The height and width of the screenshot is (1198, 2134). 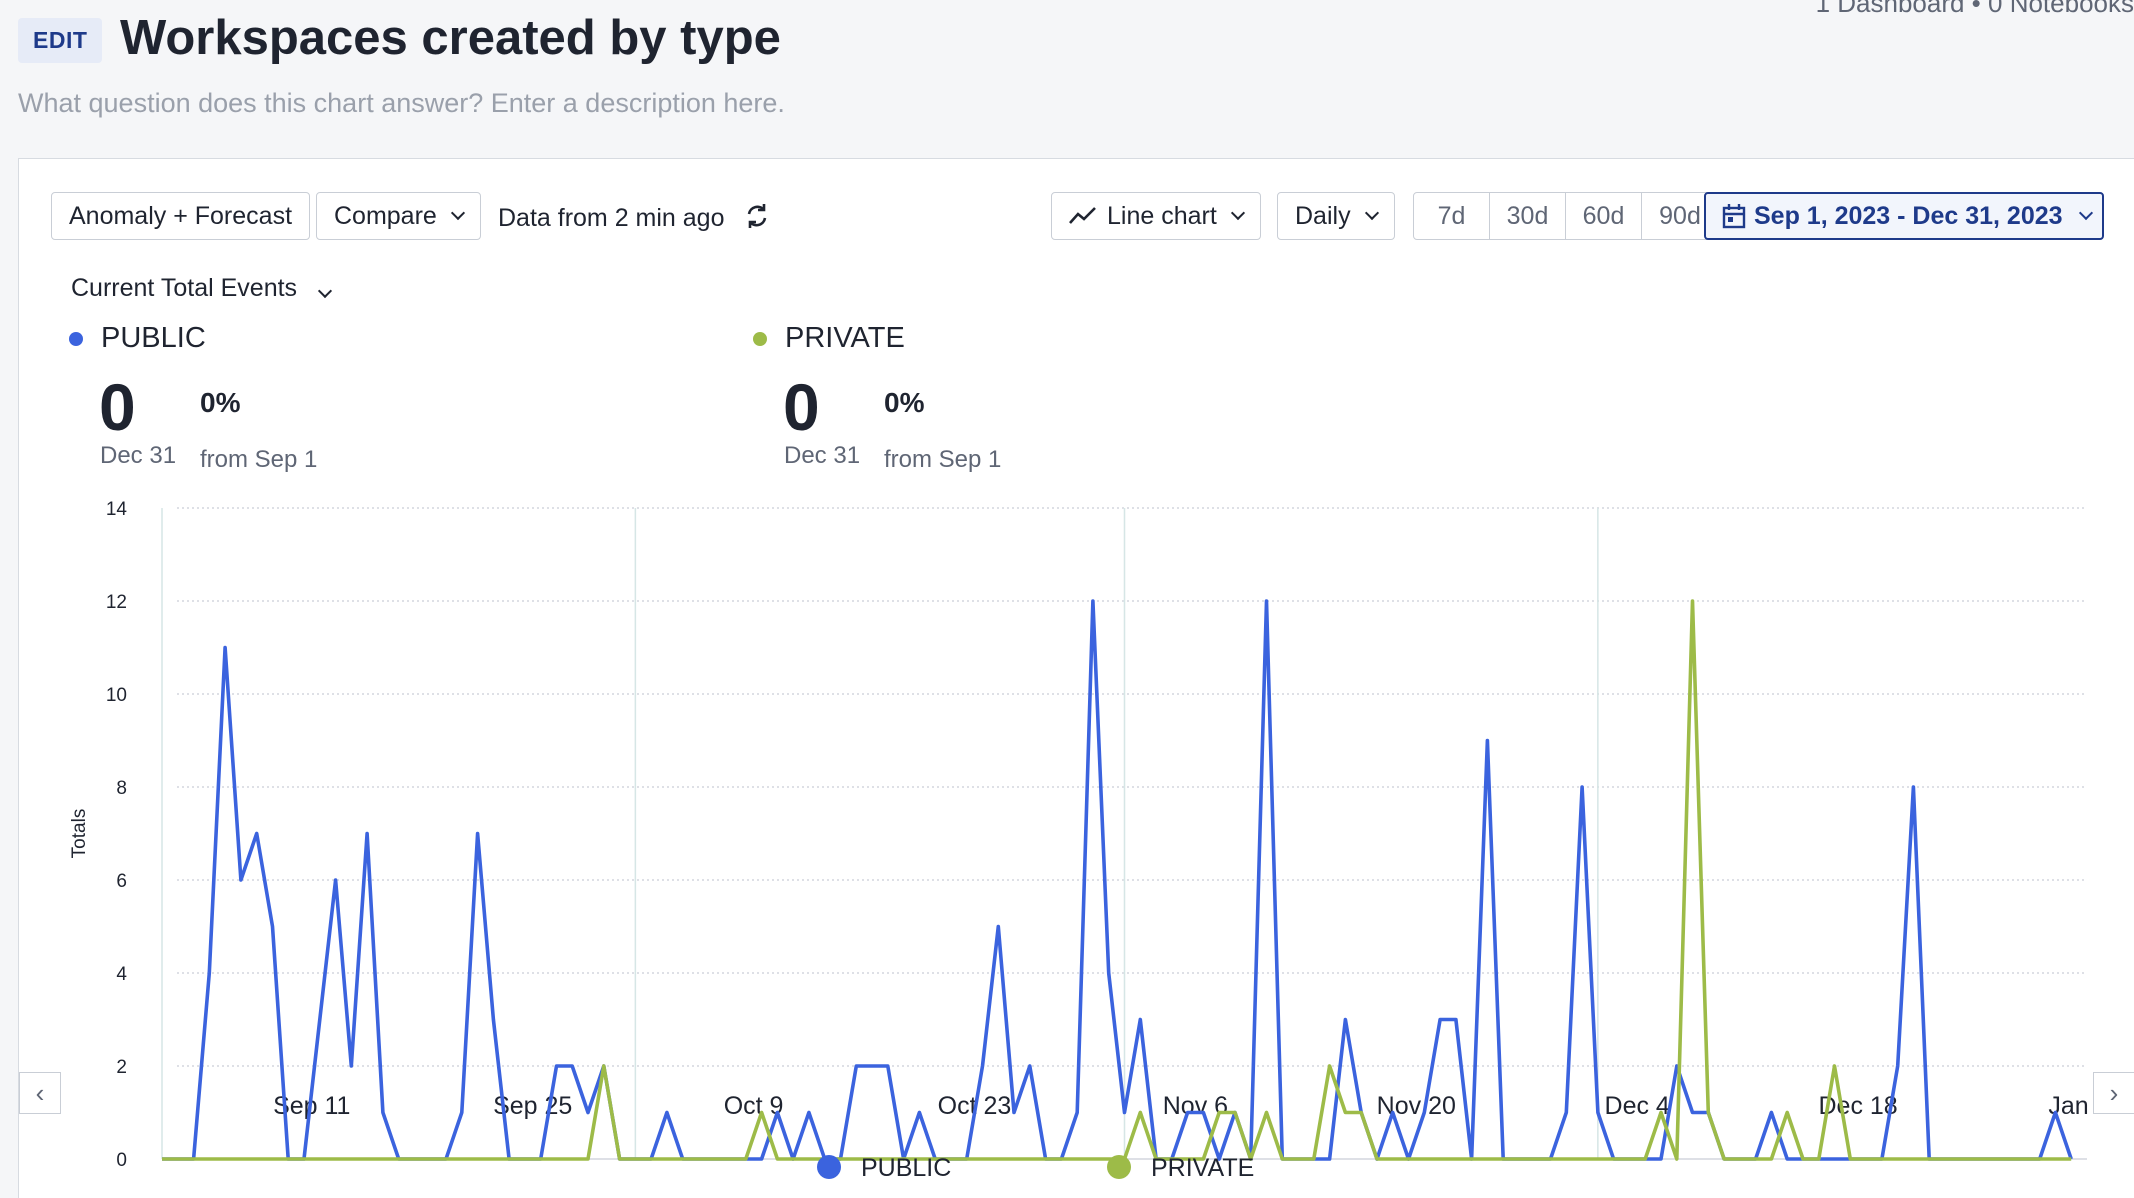 I want to click on x-tick-label: Dec 18, so click(x=1857, y=1106).